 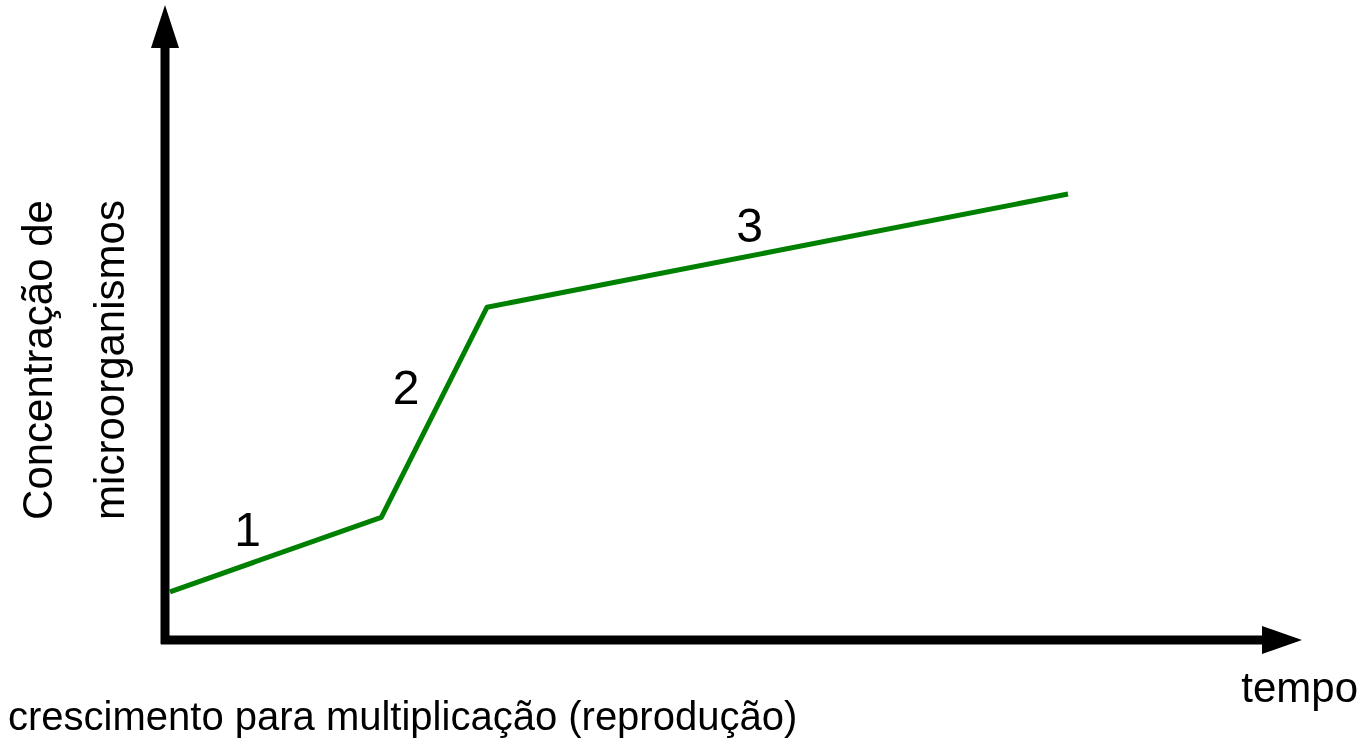 I want to click on text: crescimento para multiplicação (reprodução), so click(x=403, y=716).